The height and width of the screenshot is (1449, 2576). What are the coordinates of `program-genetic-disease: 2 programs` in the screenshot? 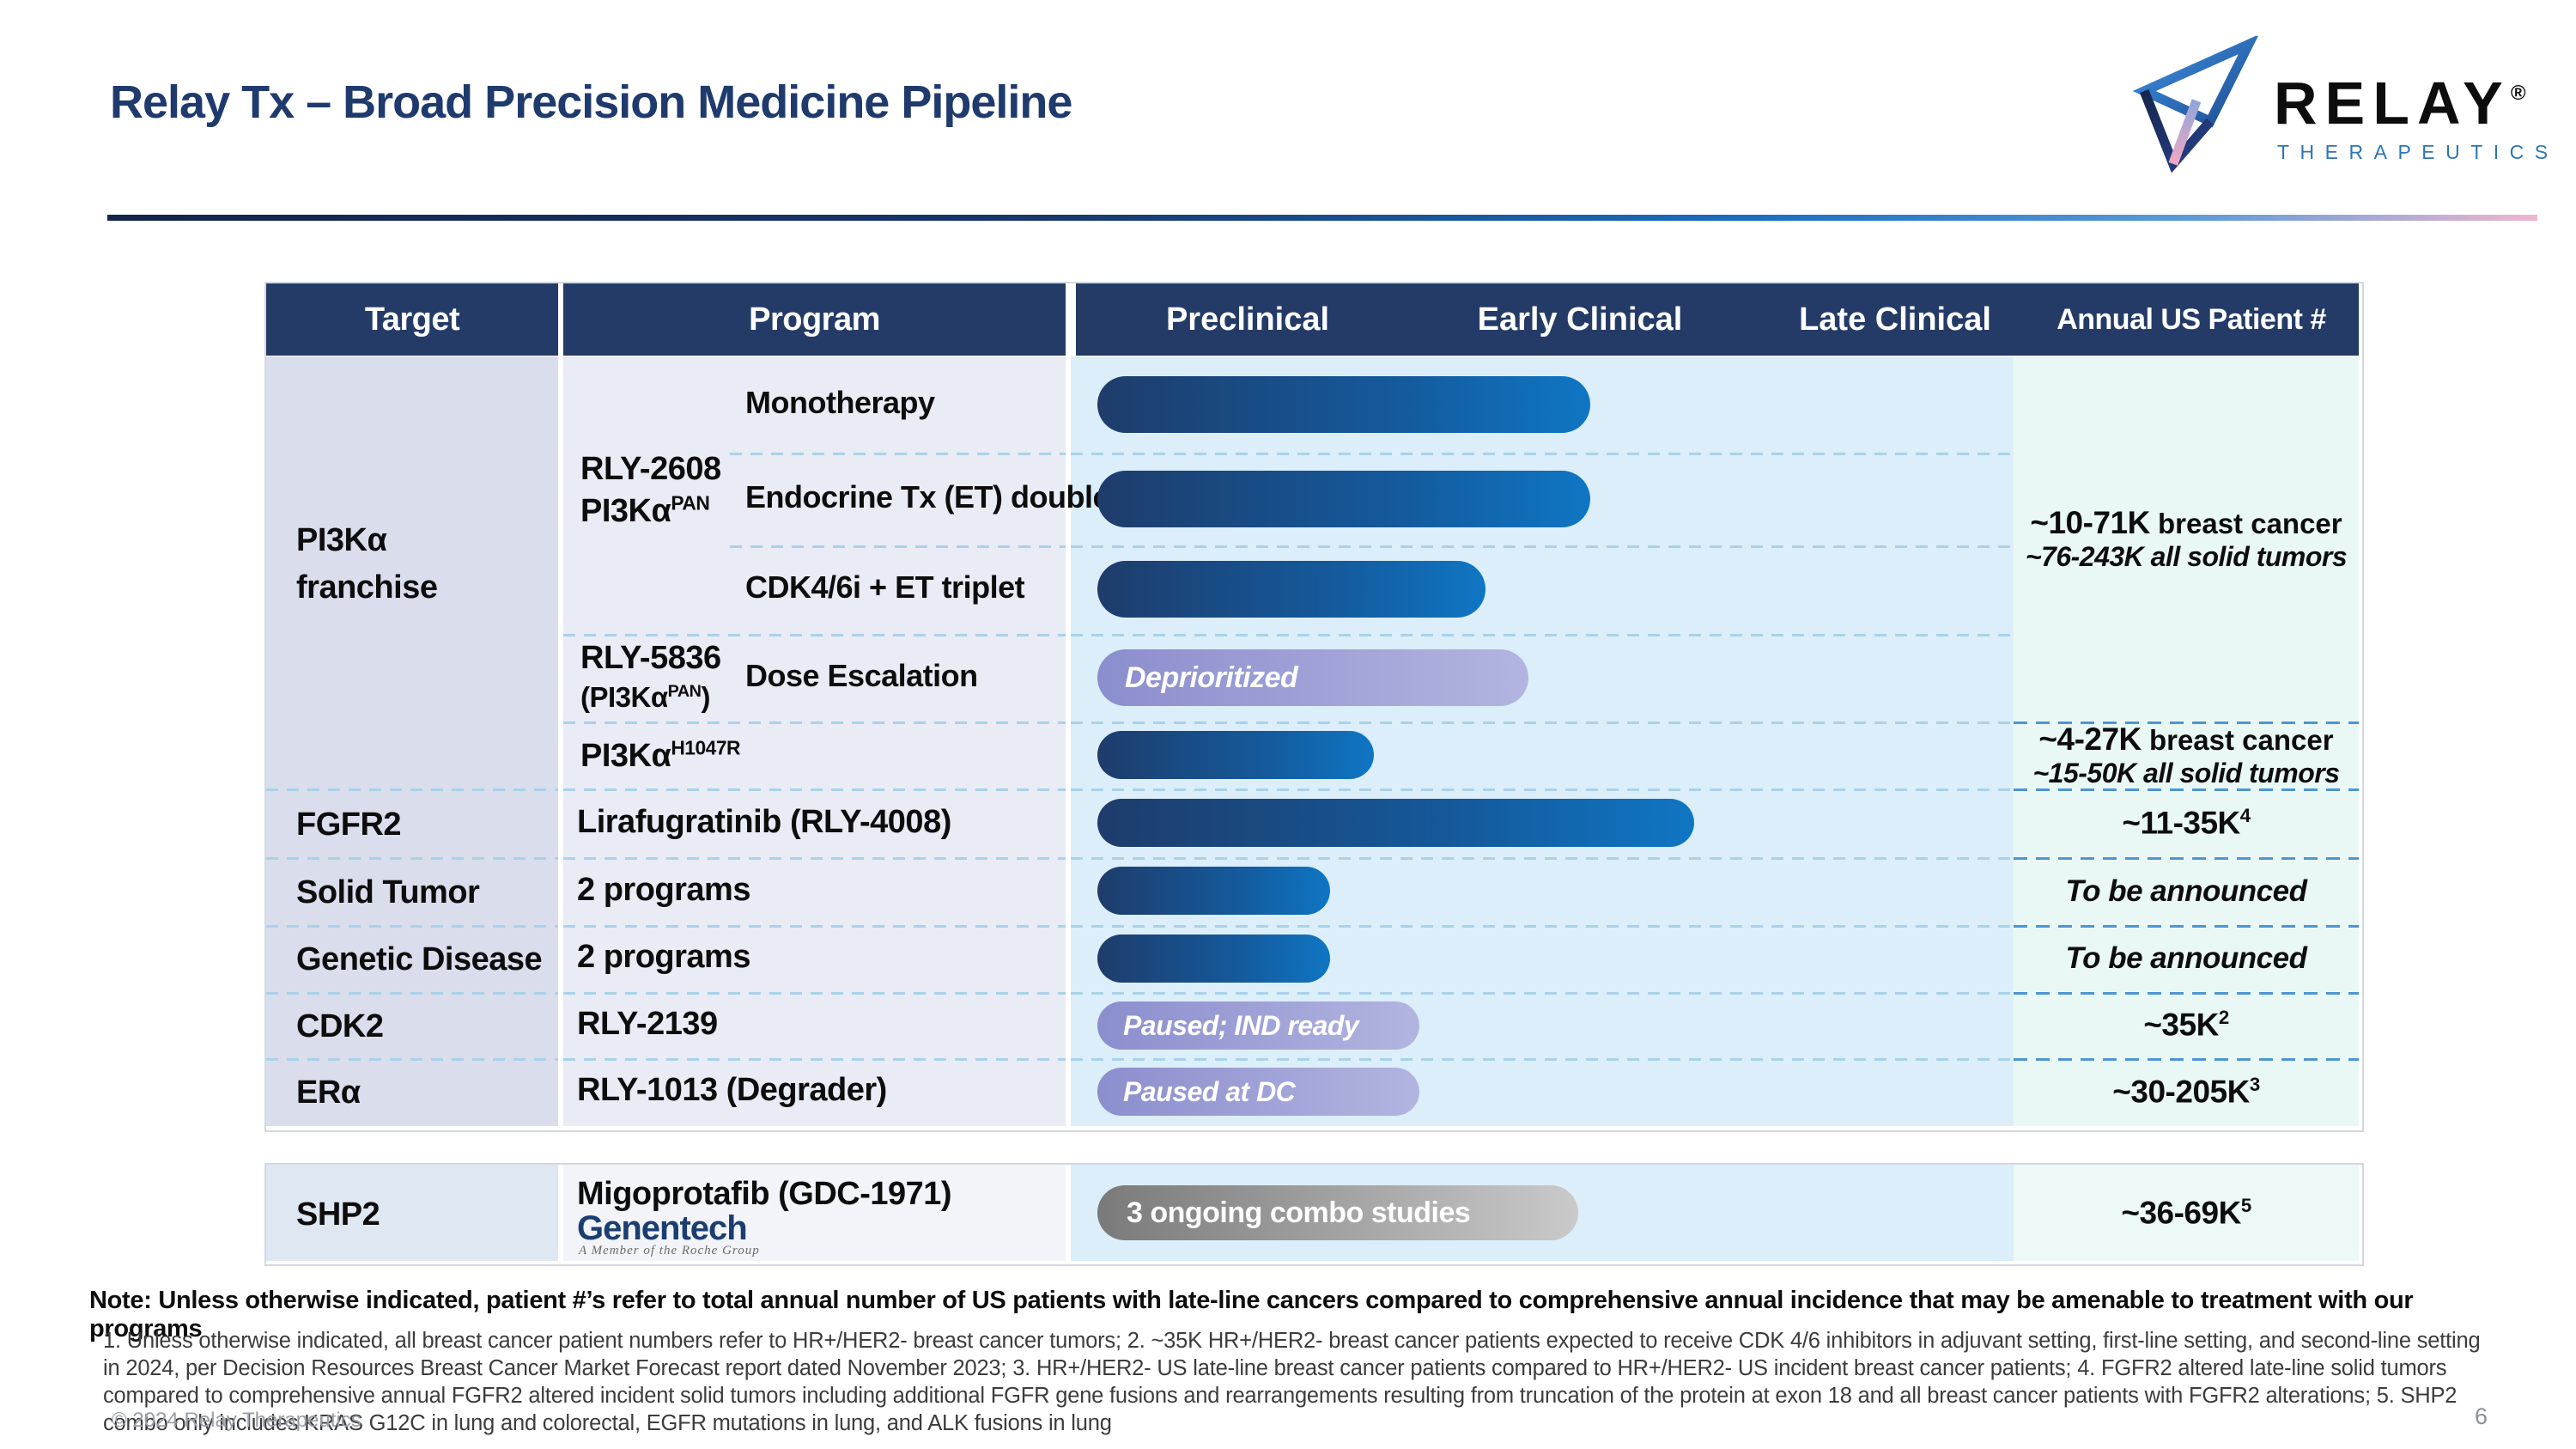 It's located at (663, 957).